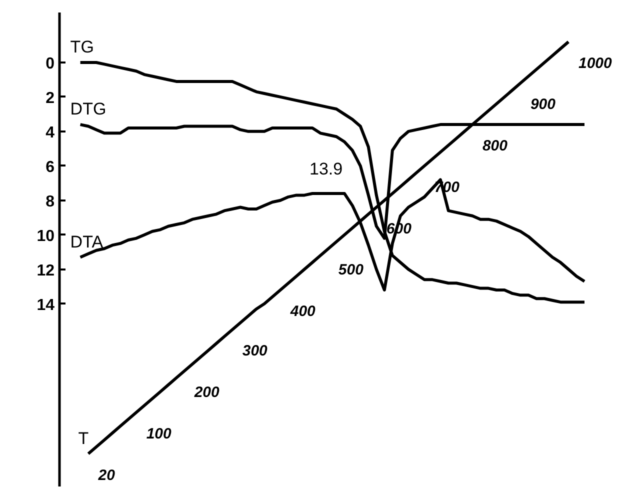  Describe the element at coordinates (45, 271) in the screenshot. I see `y-tick-label: 12` at that location.